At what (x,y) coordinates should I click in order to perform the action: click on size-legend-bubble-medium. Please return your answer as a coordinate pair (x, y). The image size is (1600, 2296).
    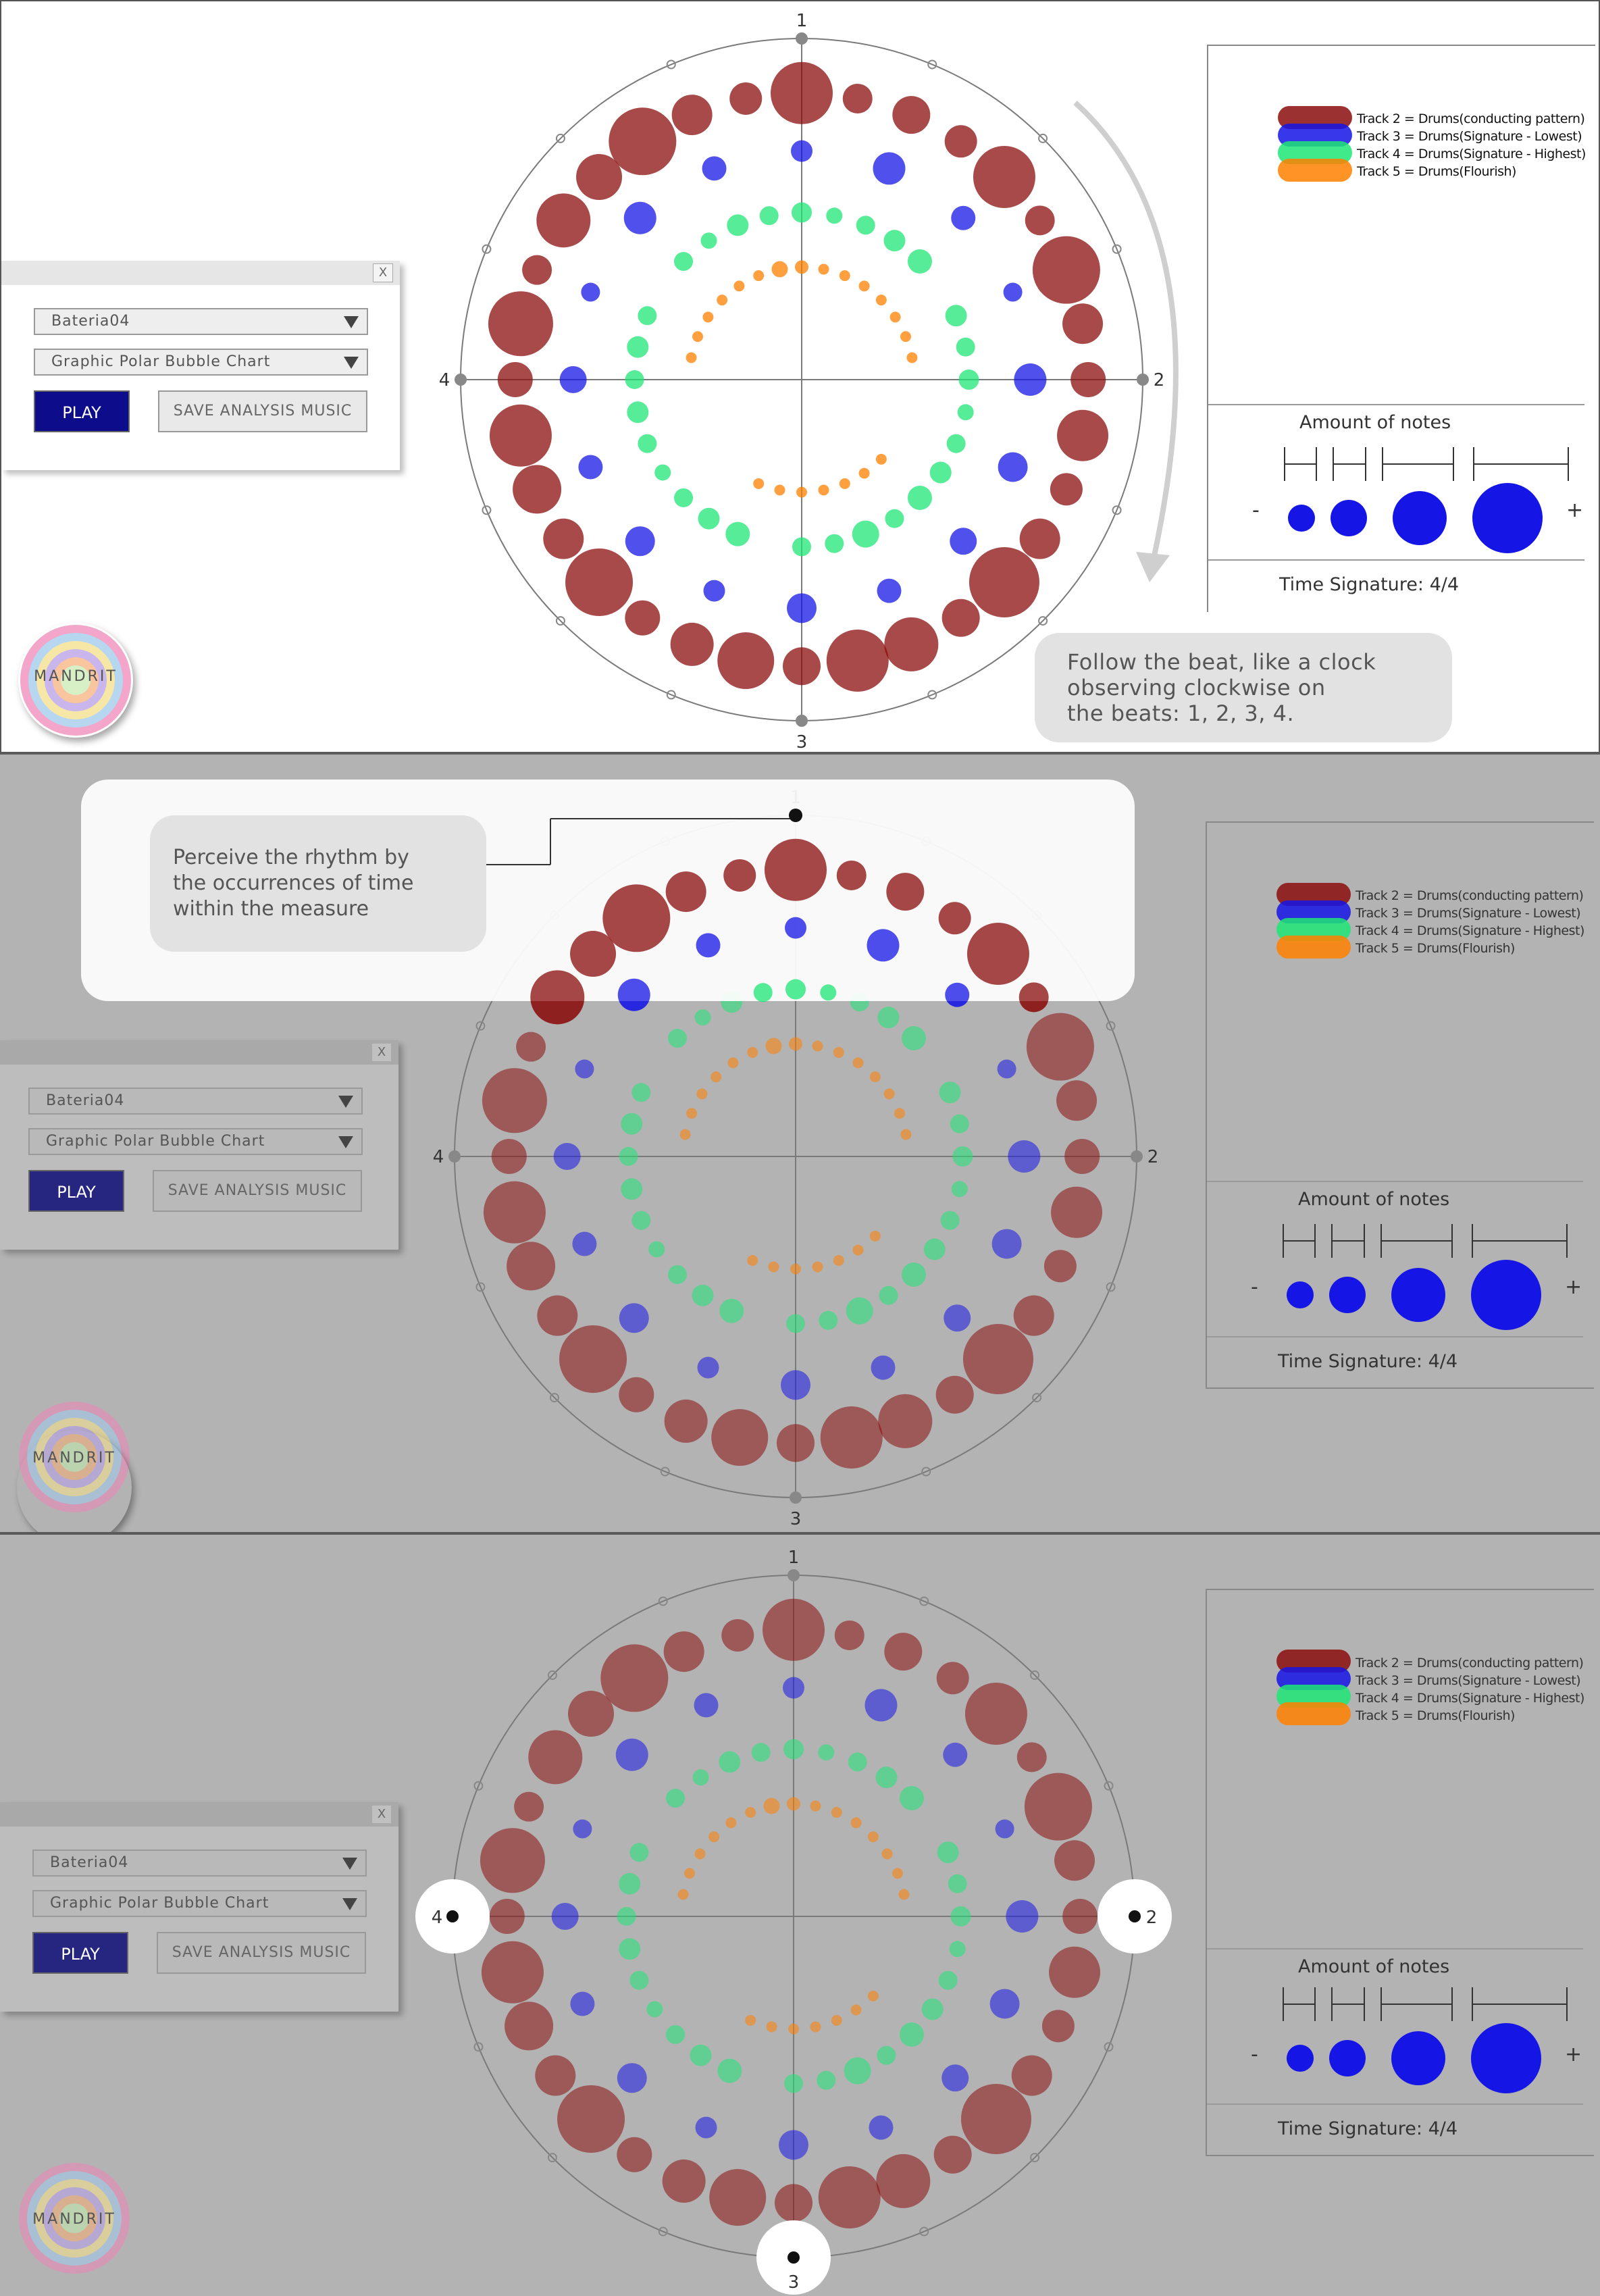
    Looking at the image, I should click on (1418, 2058).